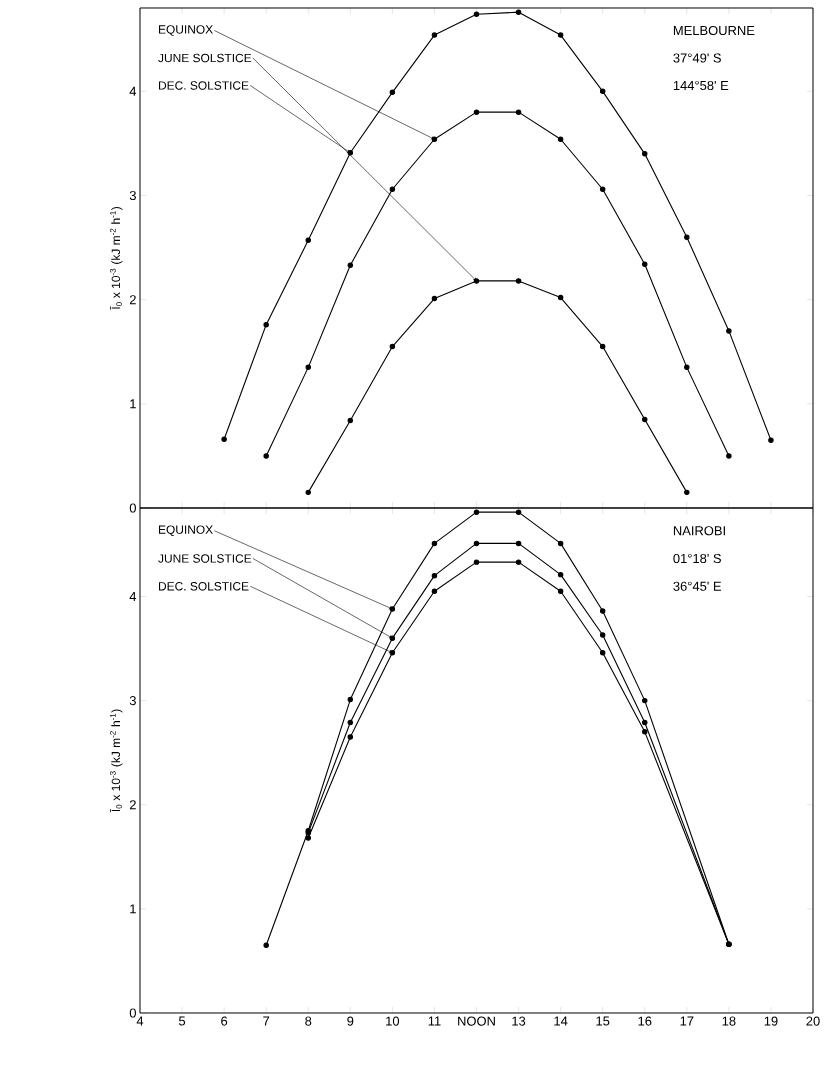 The image size is (832, 1091). Describe the element at coordinates (714, 30) in the screenshot. I see `annotation: MELBOURNE` at that location.